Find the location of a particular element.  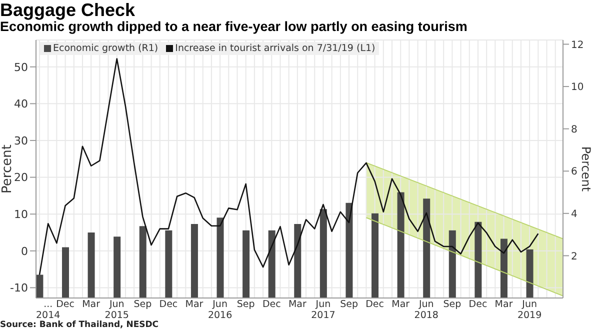

y-tick-label: -10 is located at coordinates (19, 288).